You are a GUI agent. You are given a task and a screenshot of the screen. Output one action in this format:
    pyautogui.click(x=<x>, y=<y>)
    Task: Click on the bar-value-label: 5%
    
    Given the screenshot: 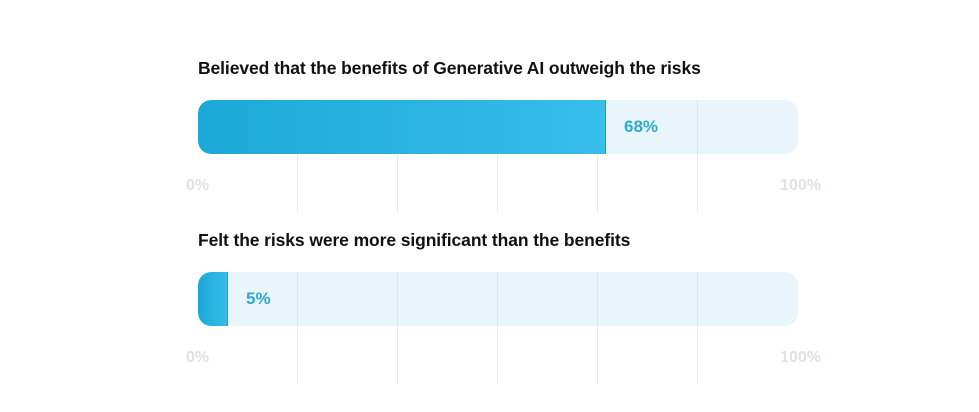 What is the action you would take?
    pyautogui.click(x=258, y=298)
    